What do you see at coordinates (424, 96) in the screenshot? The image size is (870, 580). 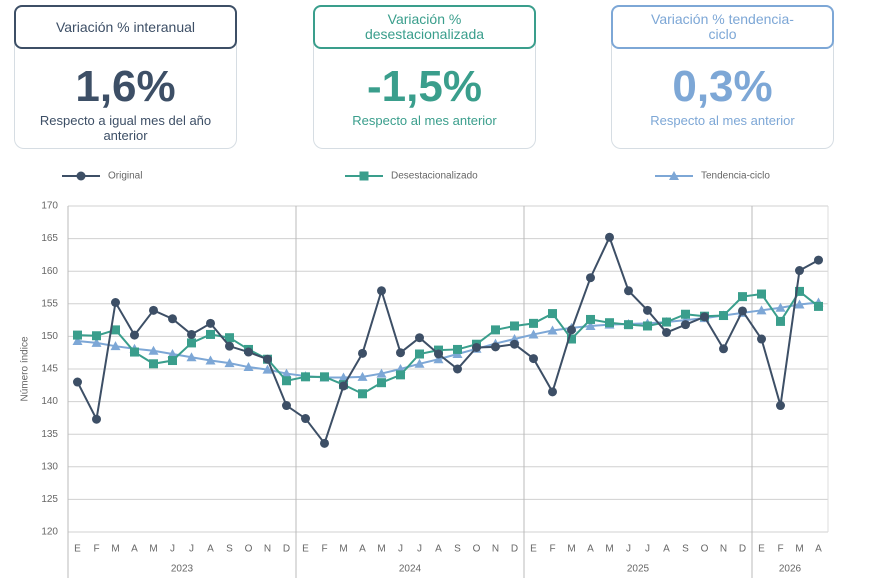 I see `kpi-body: -1,5% Respecto al mes anterior` at bounding box center [424, 96].